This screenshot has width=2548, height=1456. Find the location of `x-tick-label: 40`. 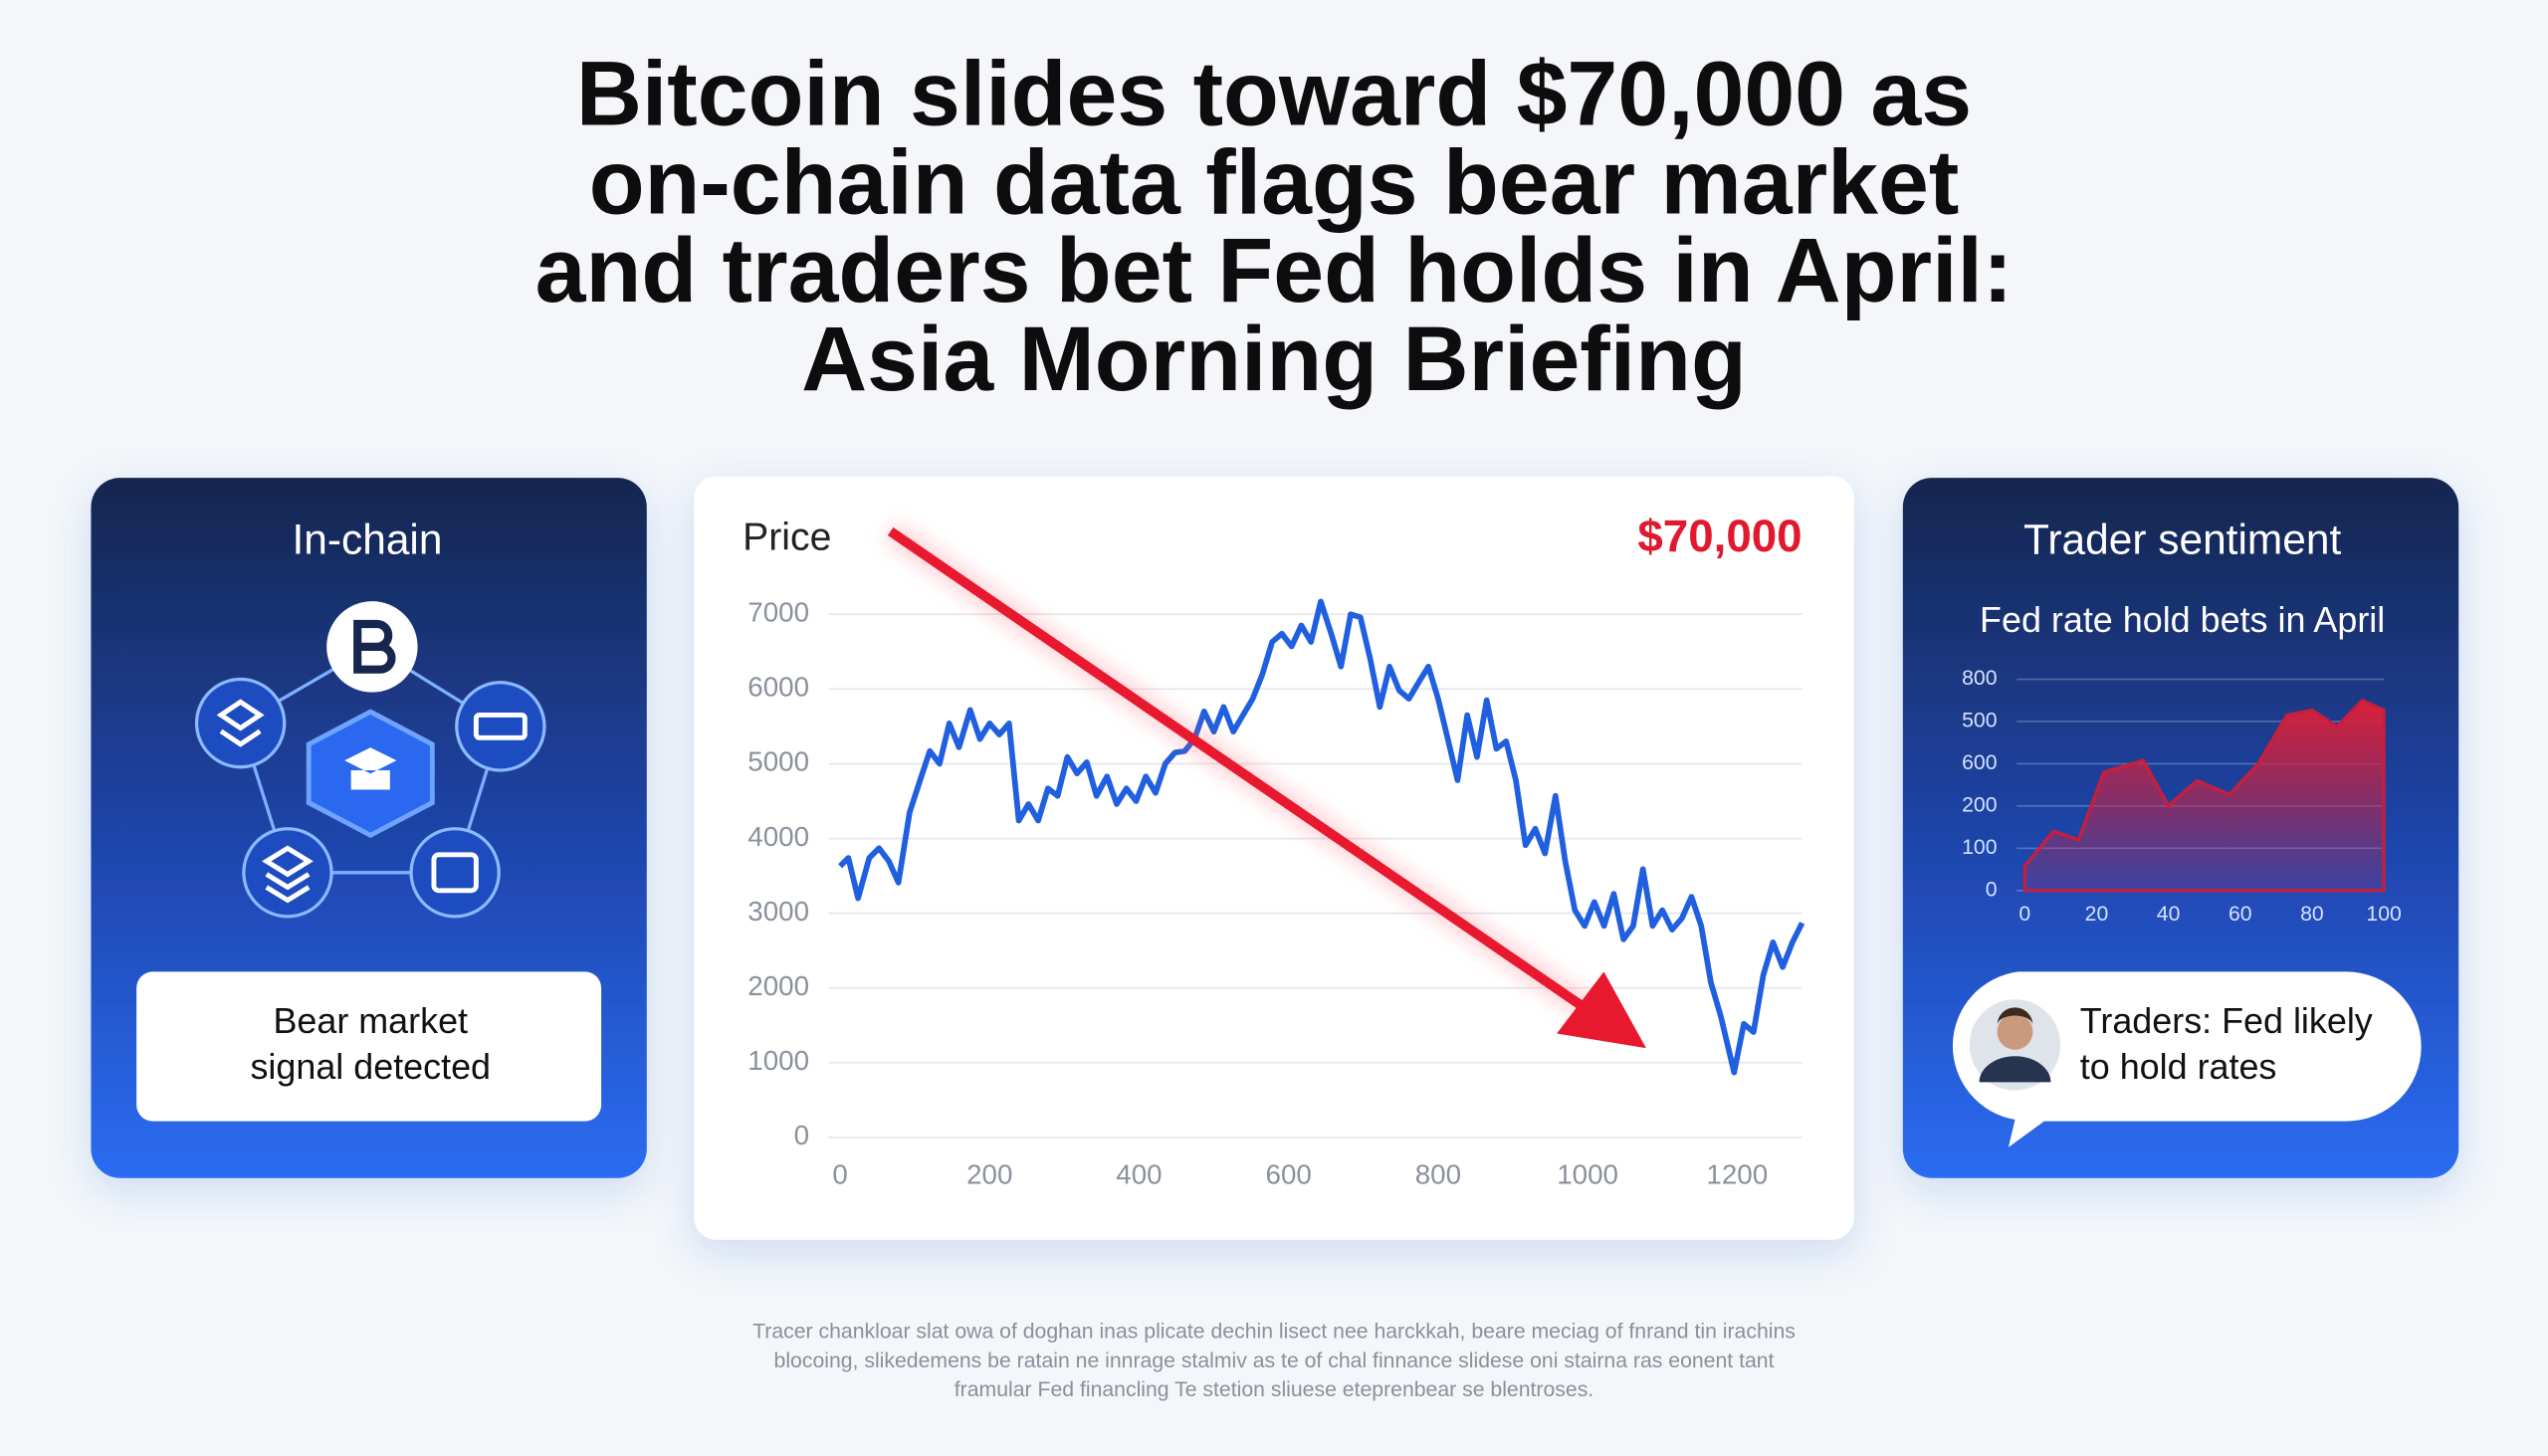

x-tick-label: 40 is located at coordinates (2169, 914).